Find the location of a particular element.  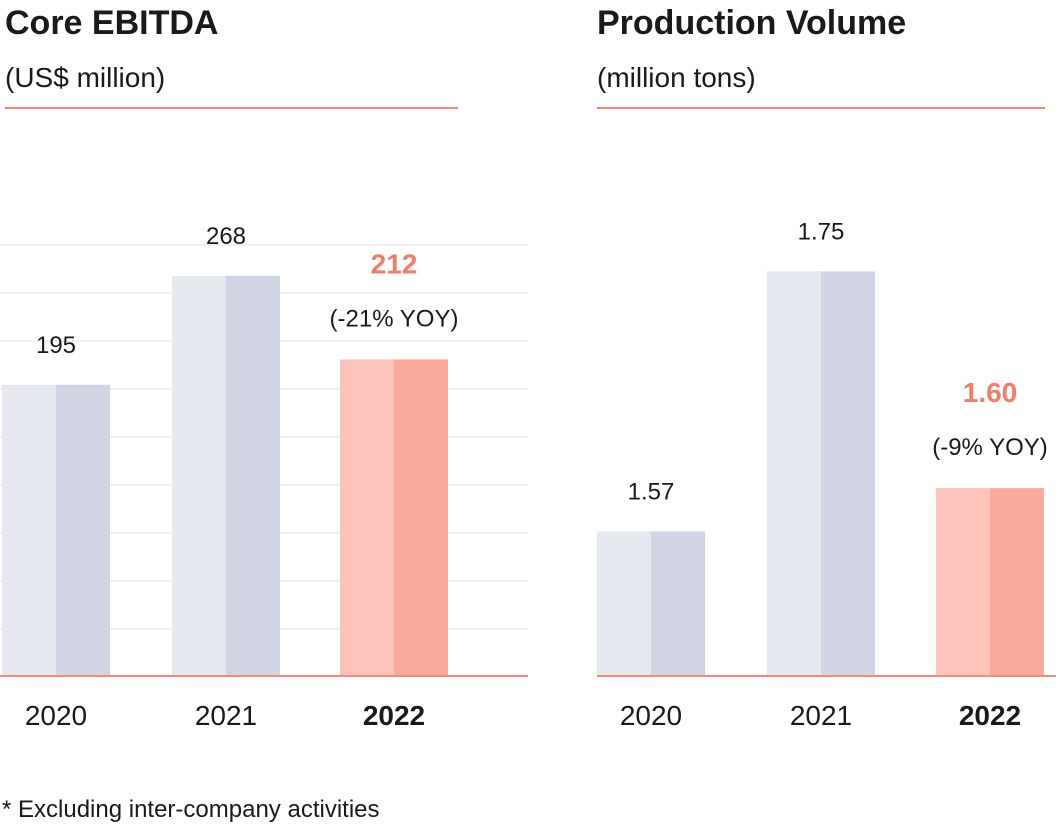

chart-title: Core EBITDA is located at coordinates (112, 23).